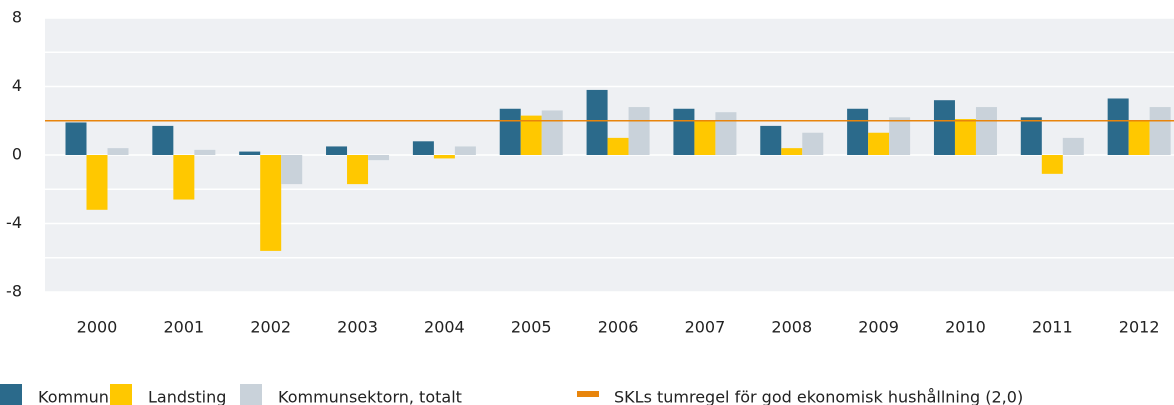 Image resolution: width=1174 pixels, height=405 pixels. What do you see at coordinates (618, 327) in the screenshot?
I see `x-tick-label: 2006` at bounding box center [618, 327].